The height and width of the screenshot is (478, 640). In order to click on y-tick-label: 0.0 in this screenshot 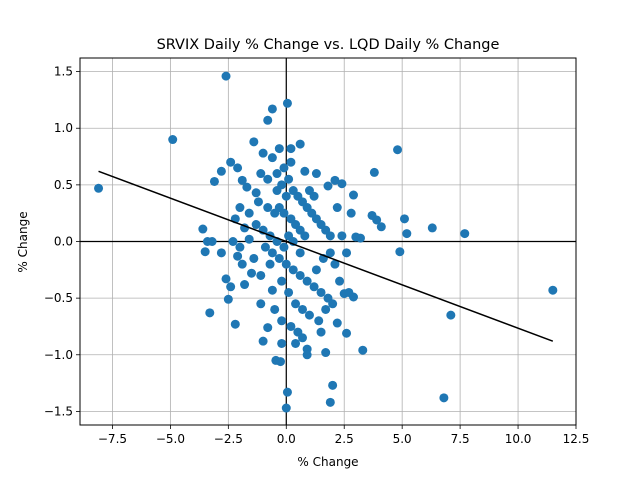, I will do `click(63, 242)`.